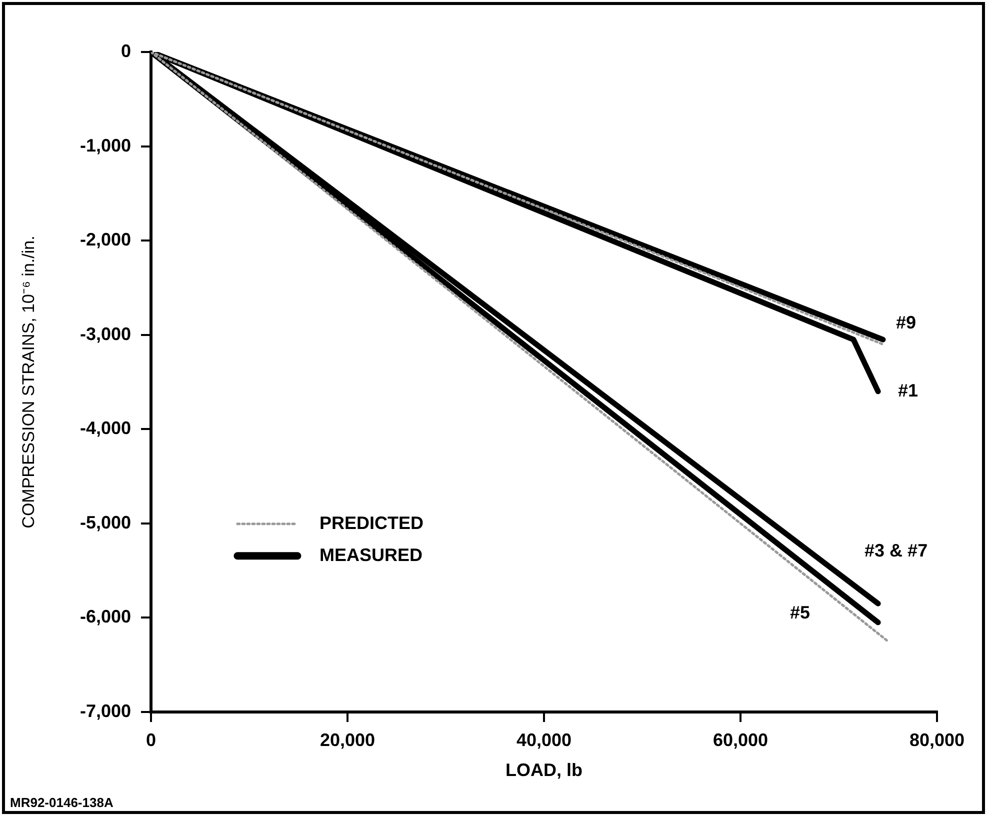  What do you see at coordinates (544, 740) in the screenshot?
I see `x-tick-label: 40,000` at bounding box center [544, 740].